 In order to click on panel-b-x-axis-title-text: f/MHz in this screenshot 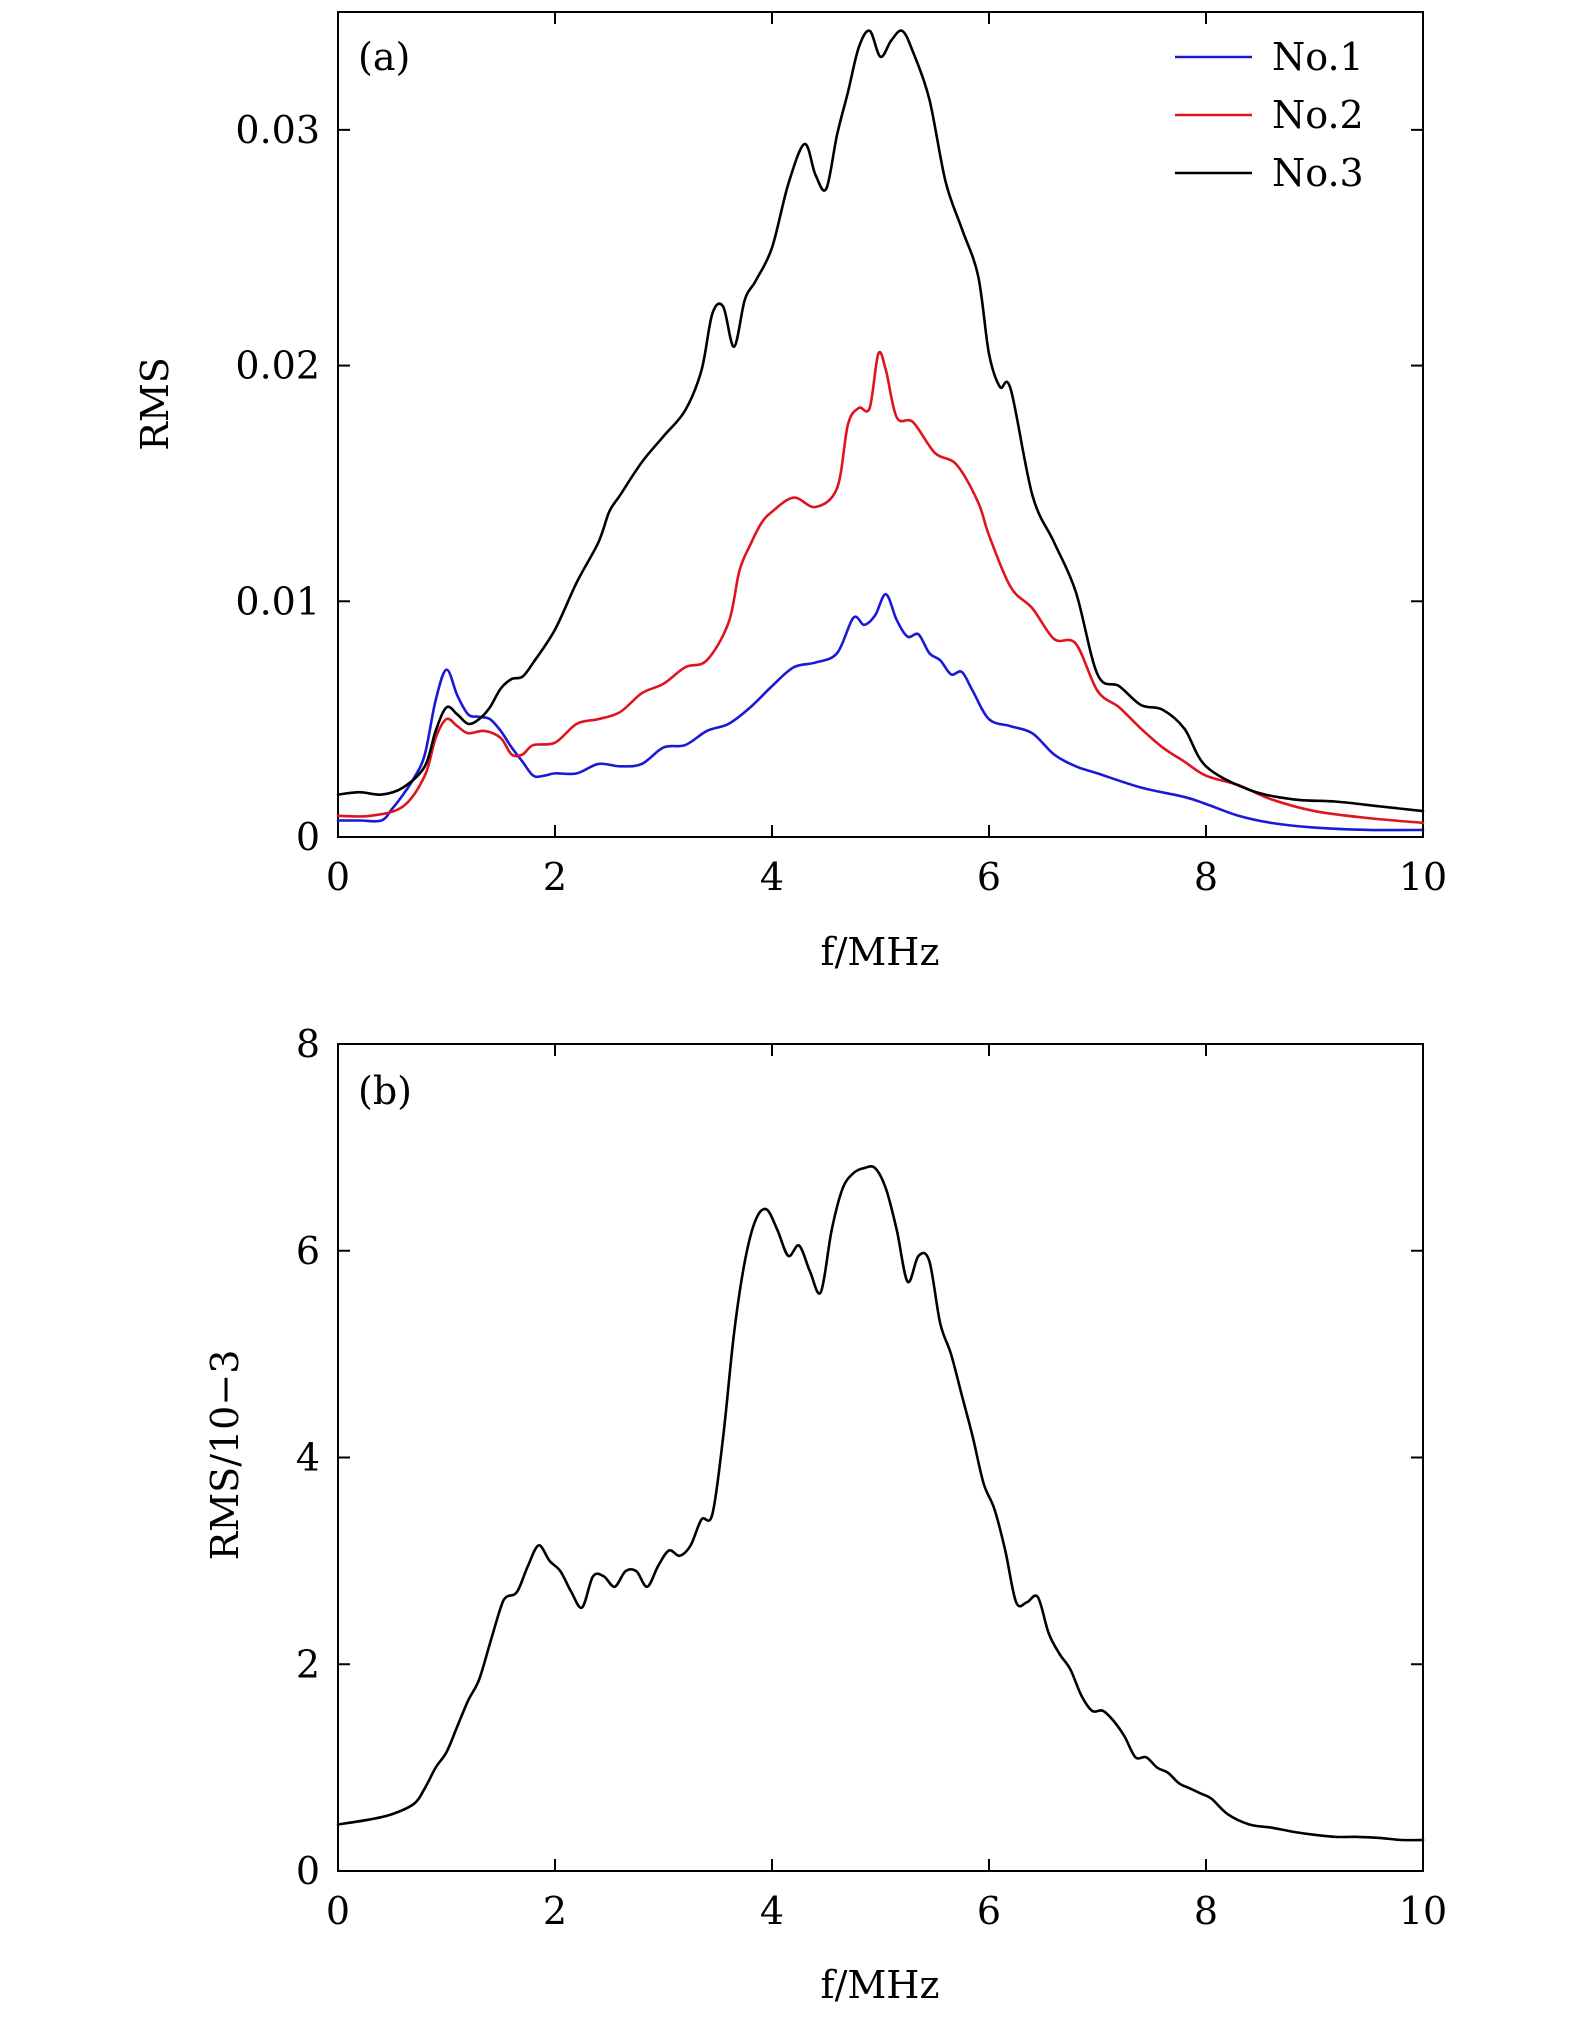, I will do `click(880, 1985)`.